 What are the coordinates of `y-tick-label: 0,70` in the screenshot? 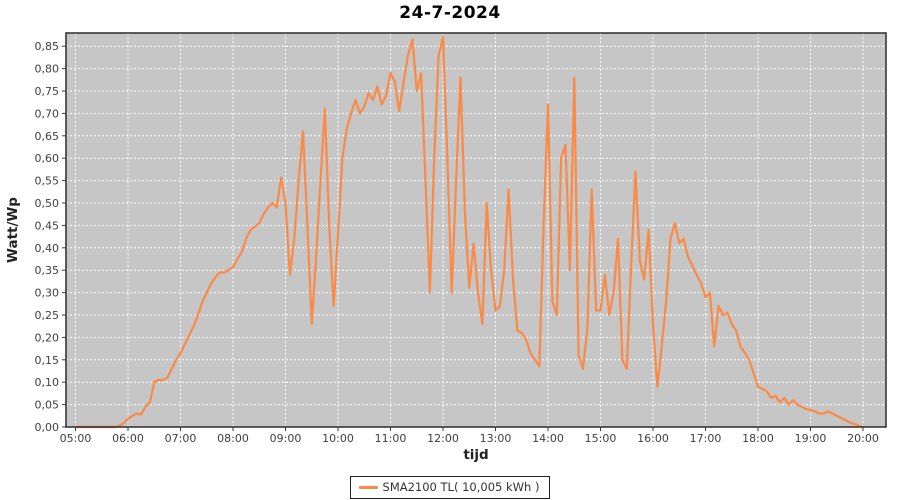 It's located at (47, 113).